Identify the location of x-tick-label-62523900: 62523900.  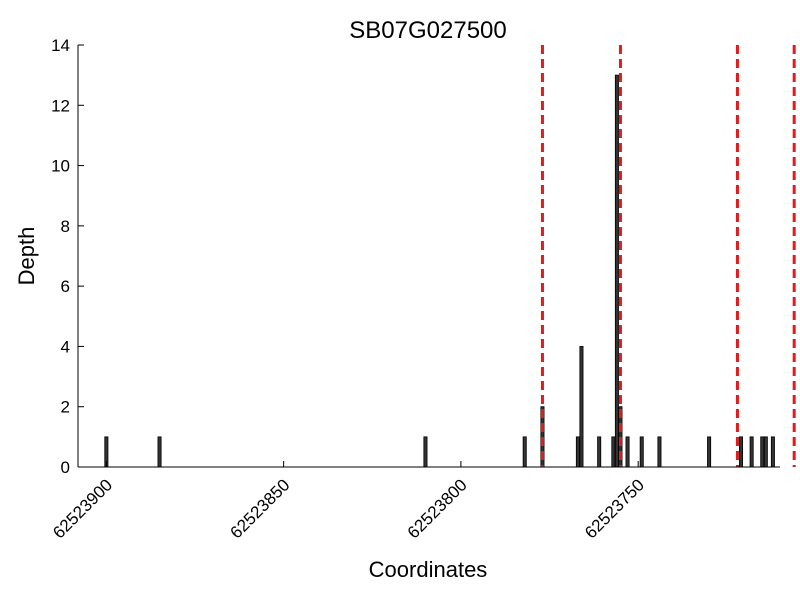
(82, 508).